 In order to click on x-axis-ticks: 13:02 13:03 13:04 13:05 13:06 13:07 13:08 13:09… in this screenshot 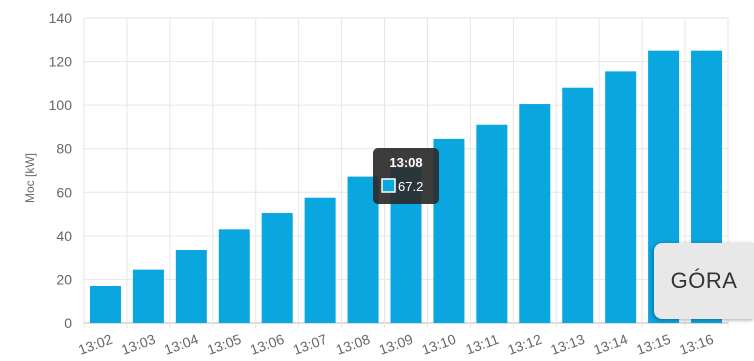, I will do `click(396, 344)`.